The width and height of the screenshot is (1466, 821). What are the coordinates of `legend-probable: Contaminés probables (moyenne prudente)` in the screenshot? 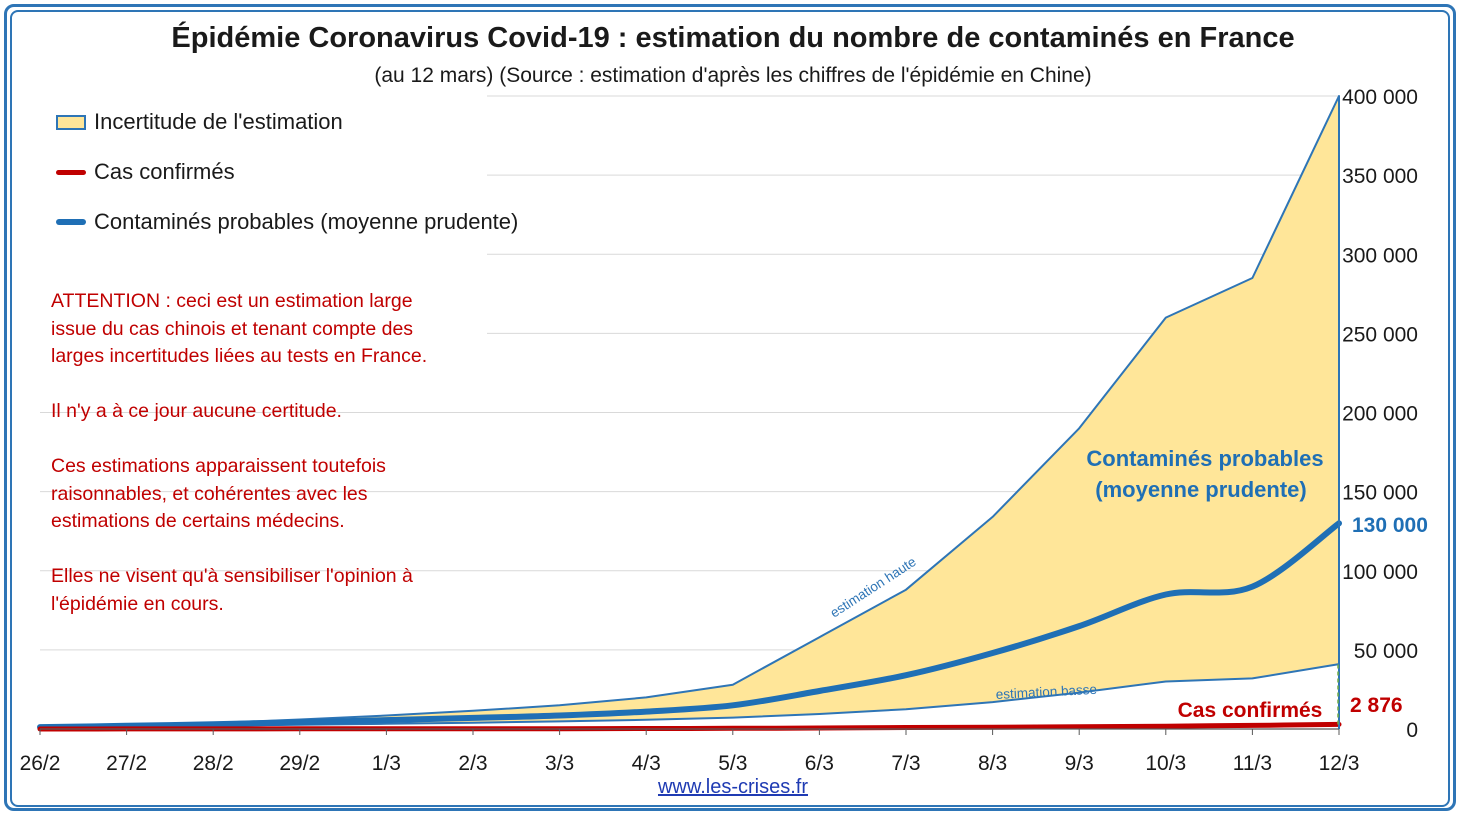 It's located at (287, 222).